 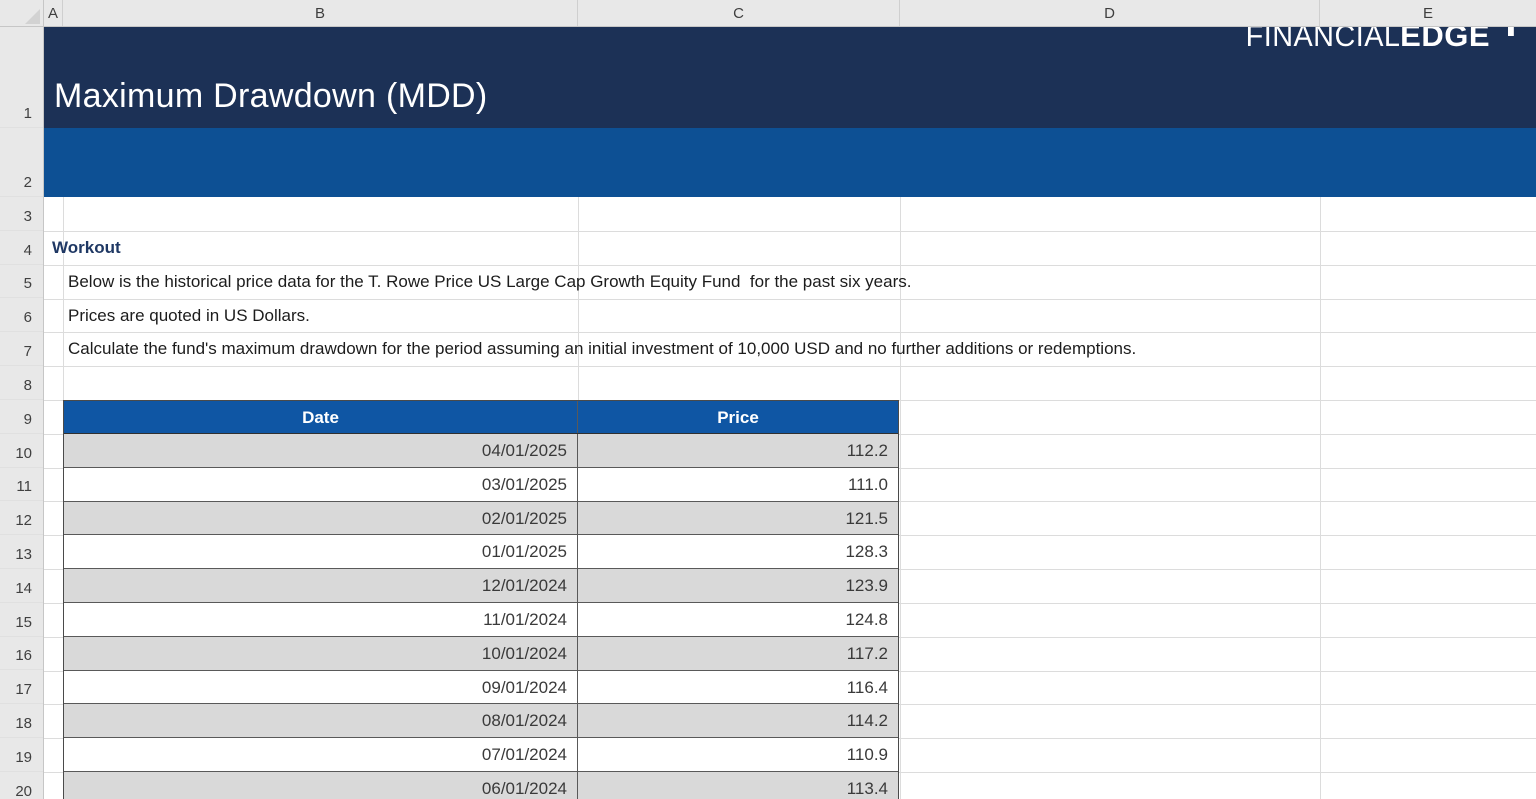 What do you see at coordinates (321, 552) in the screenshot?
I see `table-cell-date: 01/01/2025` at bounding box center [321, 552].